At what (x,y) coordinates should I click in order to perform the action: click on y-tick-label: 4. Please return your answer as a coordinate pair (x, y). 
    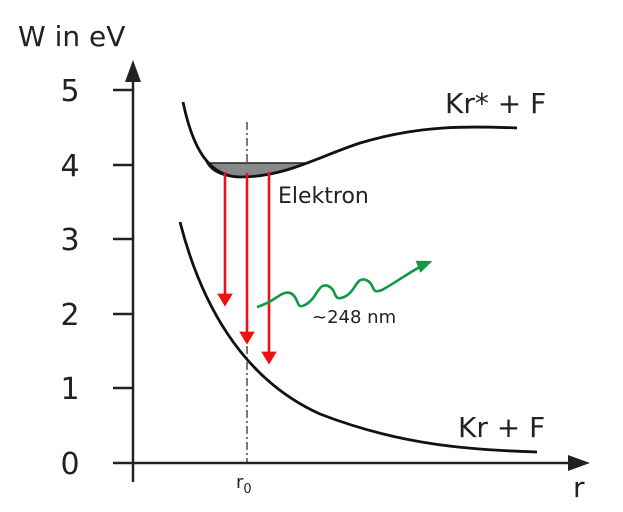
    Looking at the image, I should click on (69, 166).